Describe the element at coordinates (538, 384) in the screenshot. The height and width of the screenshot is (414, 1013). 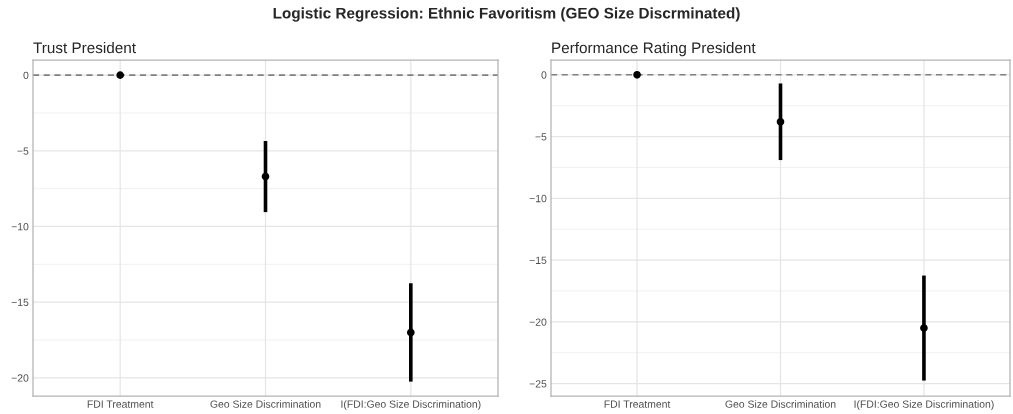
I see `y-tick-label: −25` at that location.